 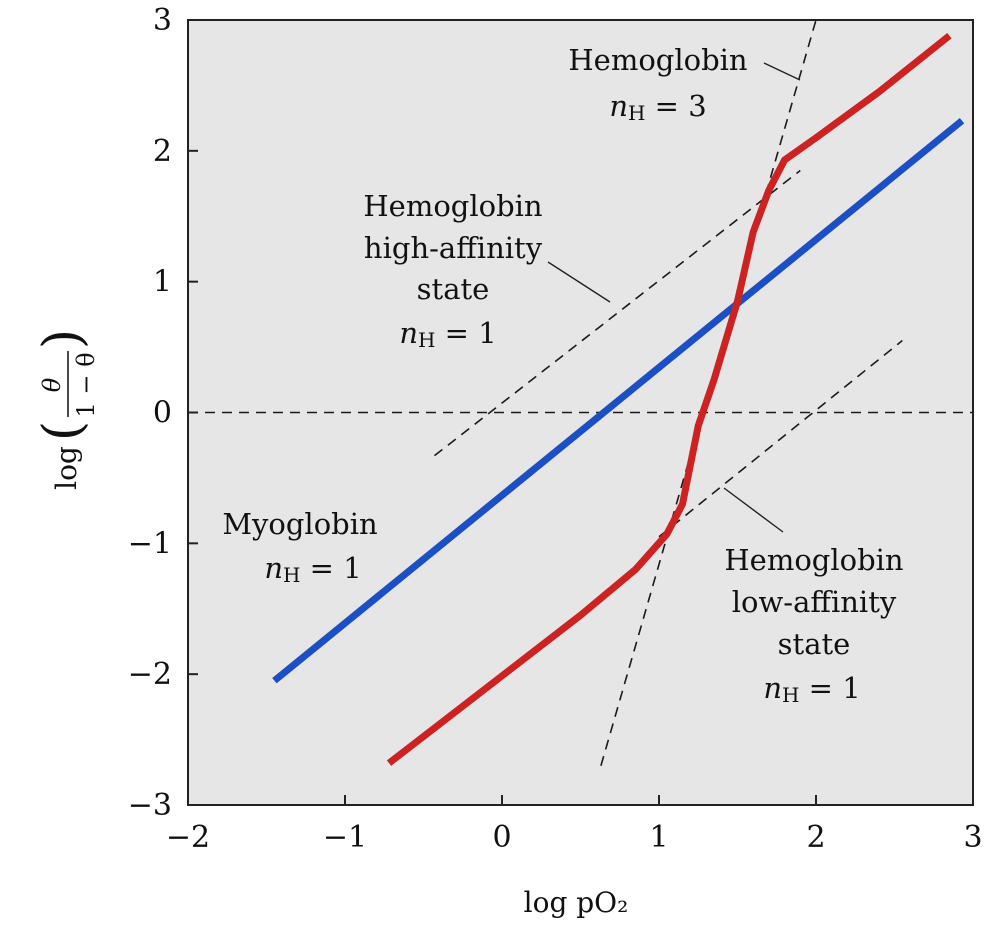 I want to click on annotation-hemoglobin-high-affinity: Hemoglobin high-affinity state nH = 1, so click(x=452, y=270).